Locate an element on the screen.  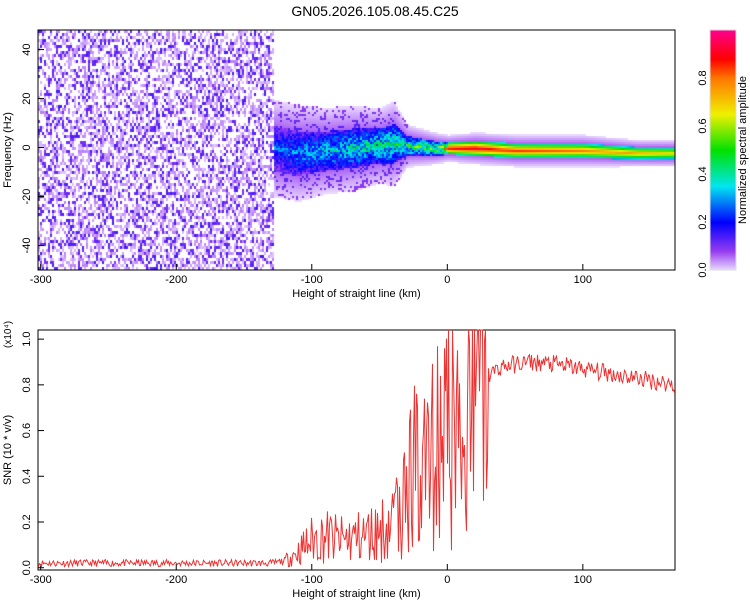
snr-y-tick-label: 0.0 is located at coordinates (27, 567).